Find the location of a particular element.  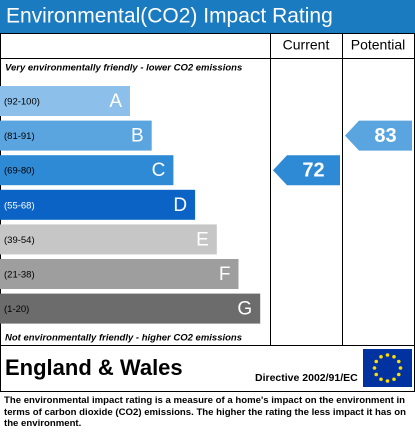

band-range: (81-91) is located at coordinates (19, 136).